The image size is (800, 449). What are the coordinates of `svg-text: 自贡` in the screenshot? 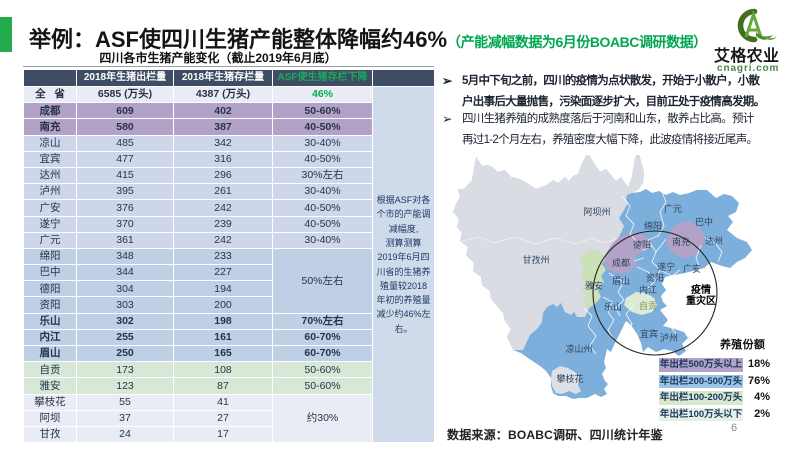 It's located at (648, 305).